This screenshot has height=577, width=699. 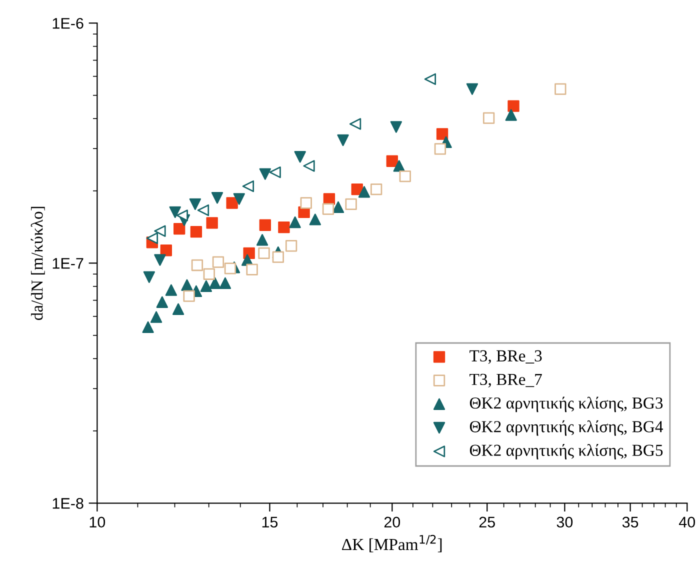 What do you see at coordinates (68, 503) in the screenshot?
I see `y-tick-label: 1E-8` at bounding box center [68, 503].